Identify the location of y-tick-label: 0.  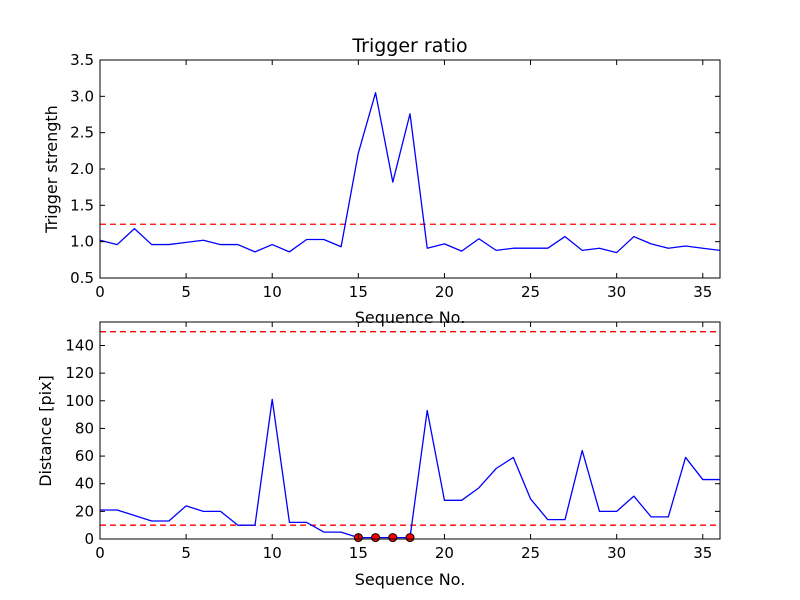
(89, 539).